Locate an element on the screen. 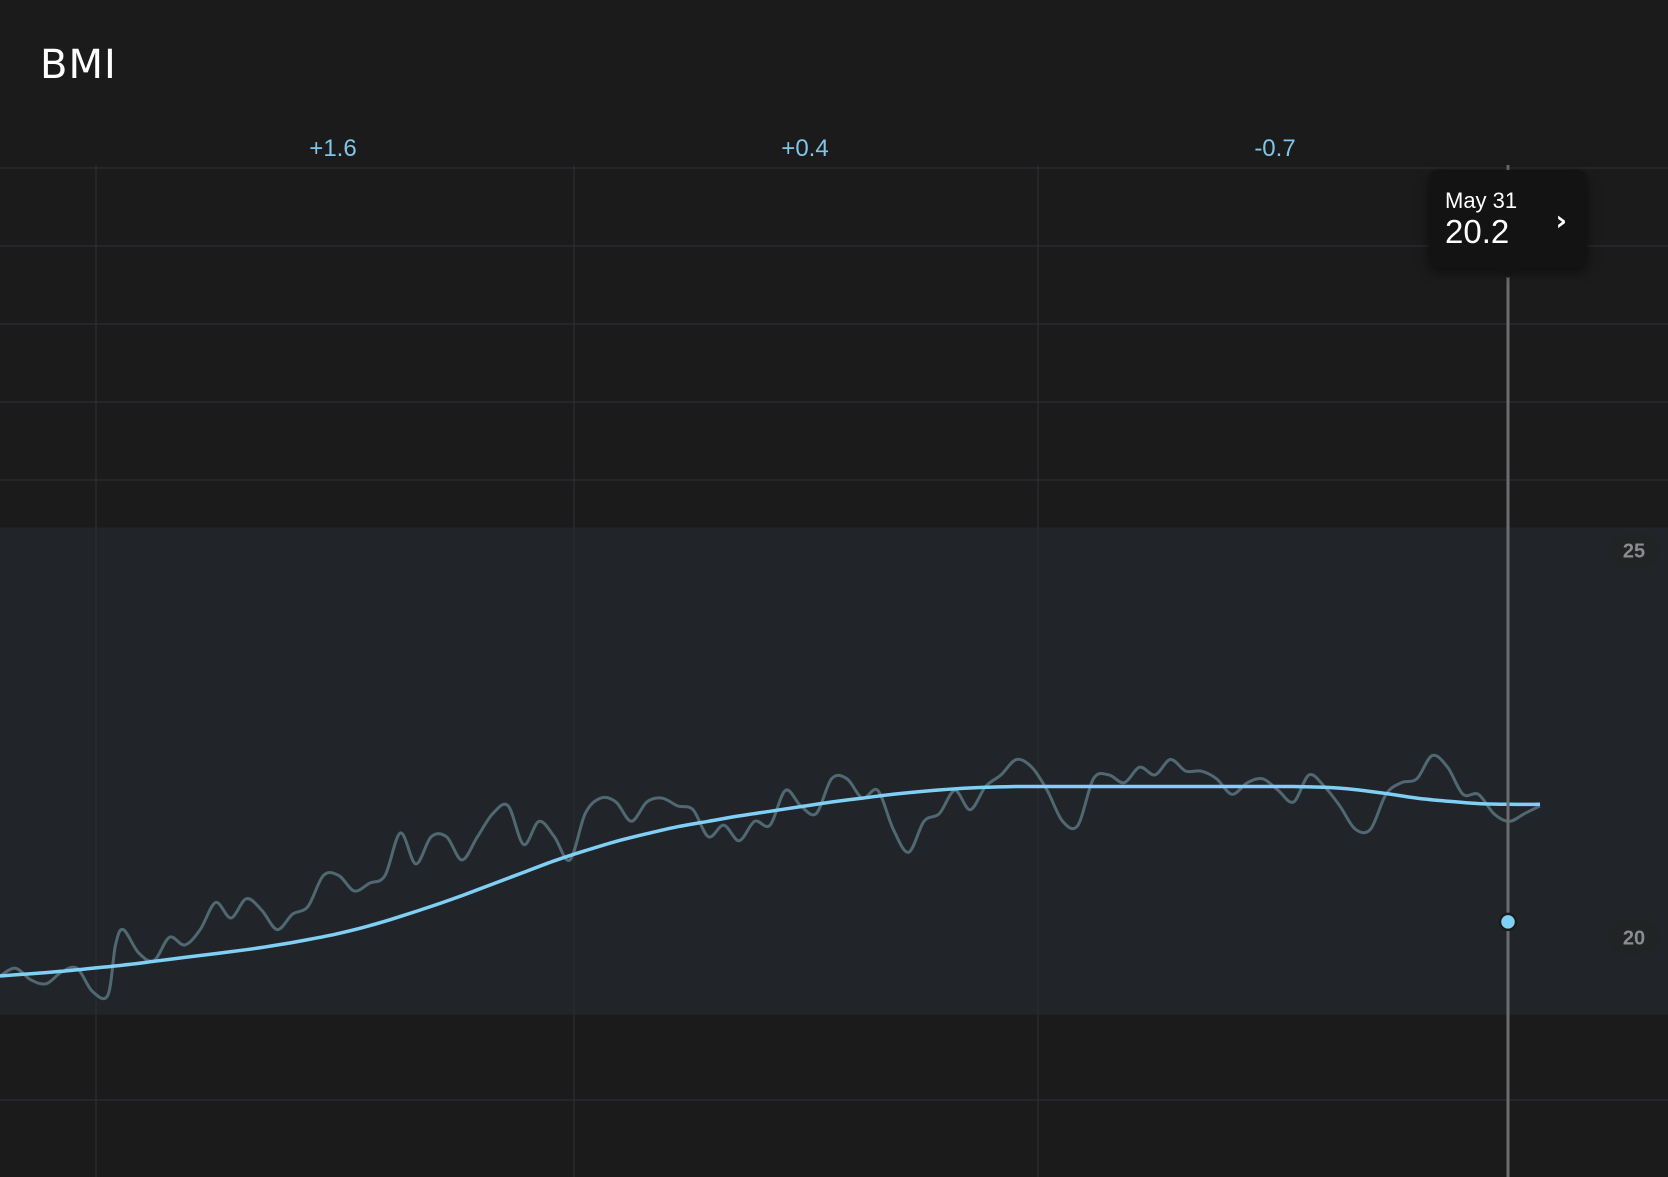 The image size is (1668, 1177). y-tick-label: 25 is located at coordinates (1634, 552).